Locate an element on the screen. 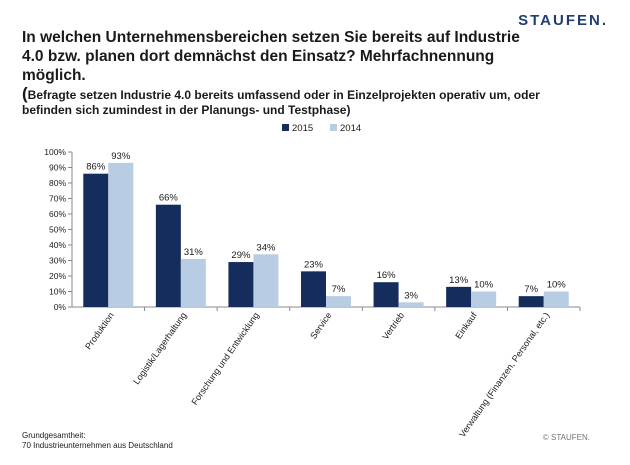 The height and width of the screenshot is (465, 630). subtitle-paren: ( is located at coordinates (25, 93).